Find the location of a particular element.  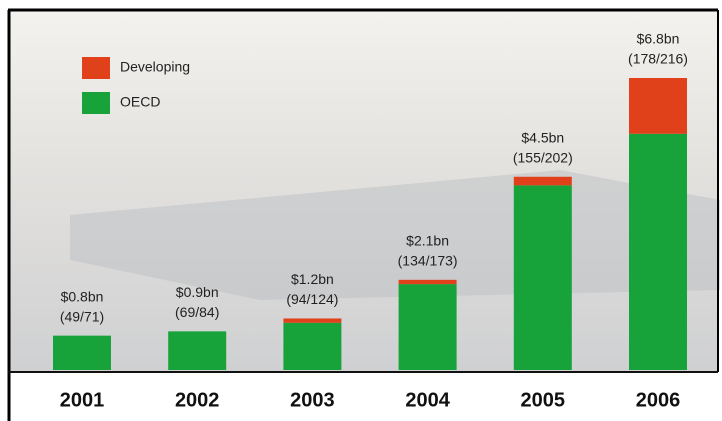

bar-label: $0.8bn is located at coordinates (82, 296).